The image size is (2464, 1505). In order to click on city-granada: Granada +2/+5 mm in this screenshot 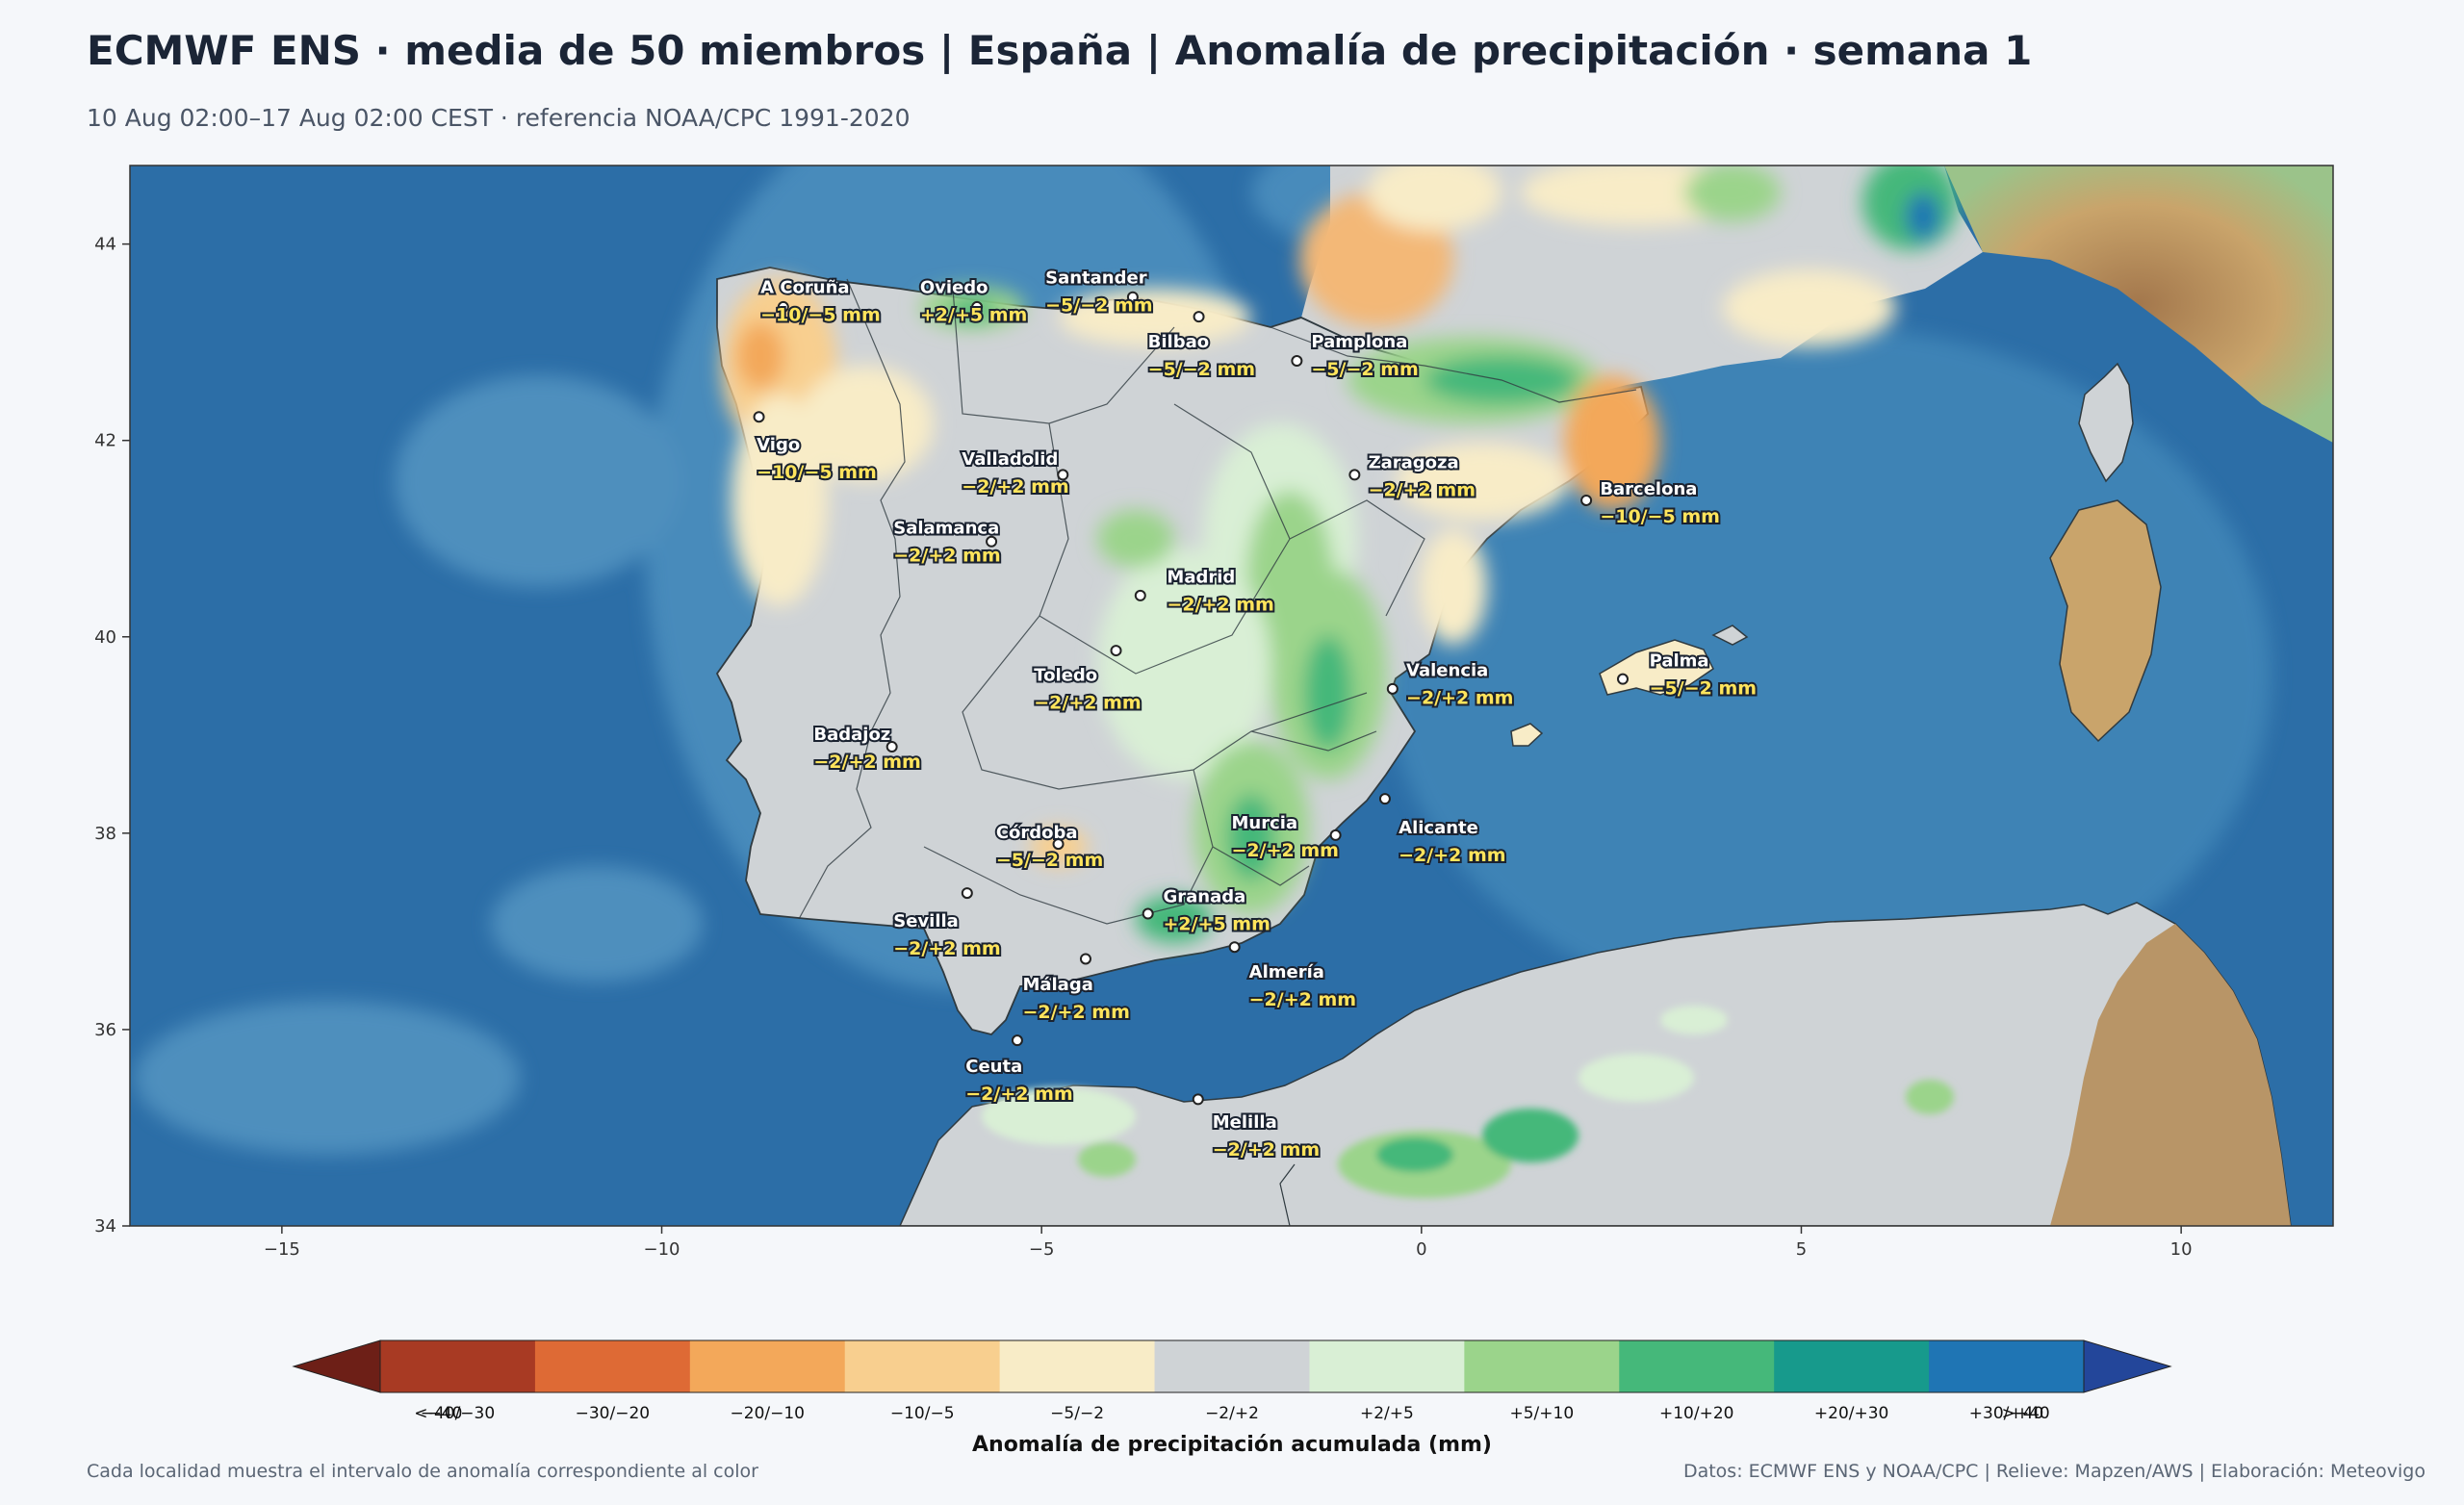, I will do `click(1207, 910)`.